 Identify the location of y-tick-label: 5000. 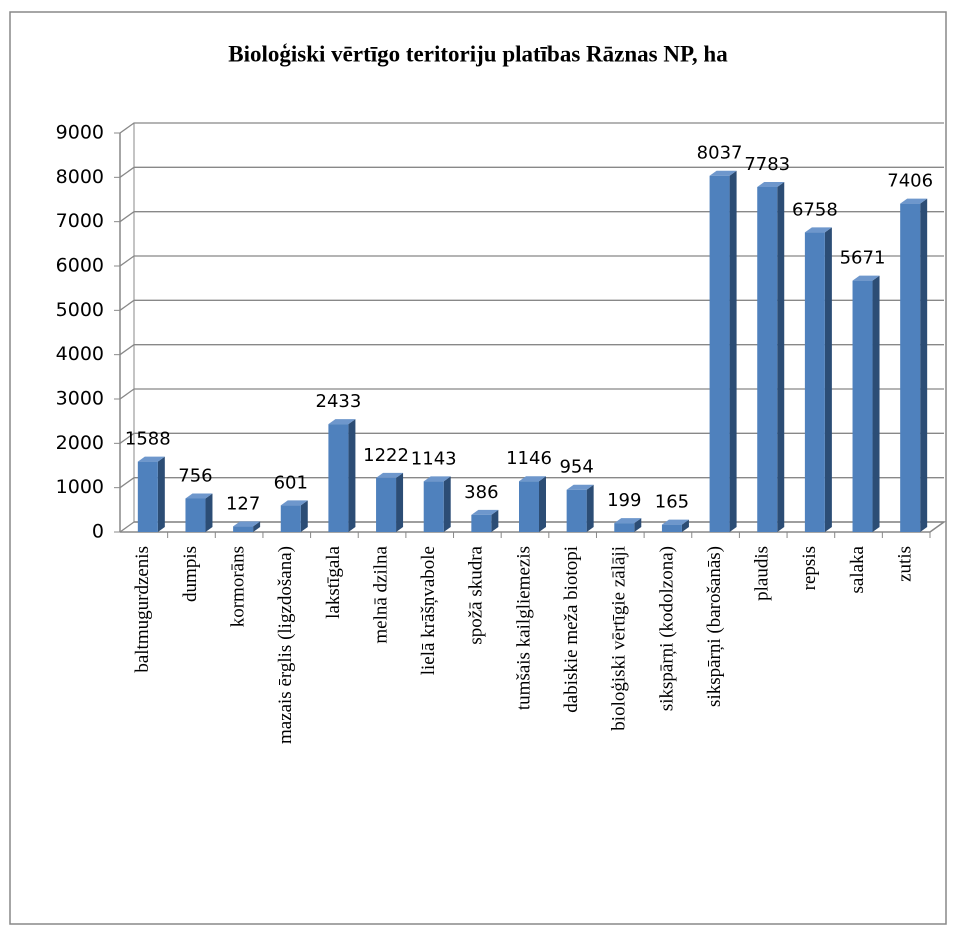
(80, 310).